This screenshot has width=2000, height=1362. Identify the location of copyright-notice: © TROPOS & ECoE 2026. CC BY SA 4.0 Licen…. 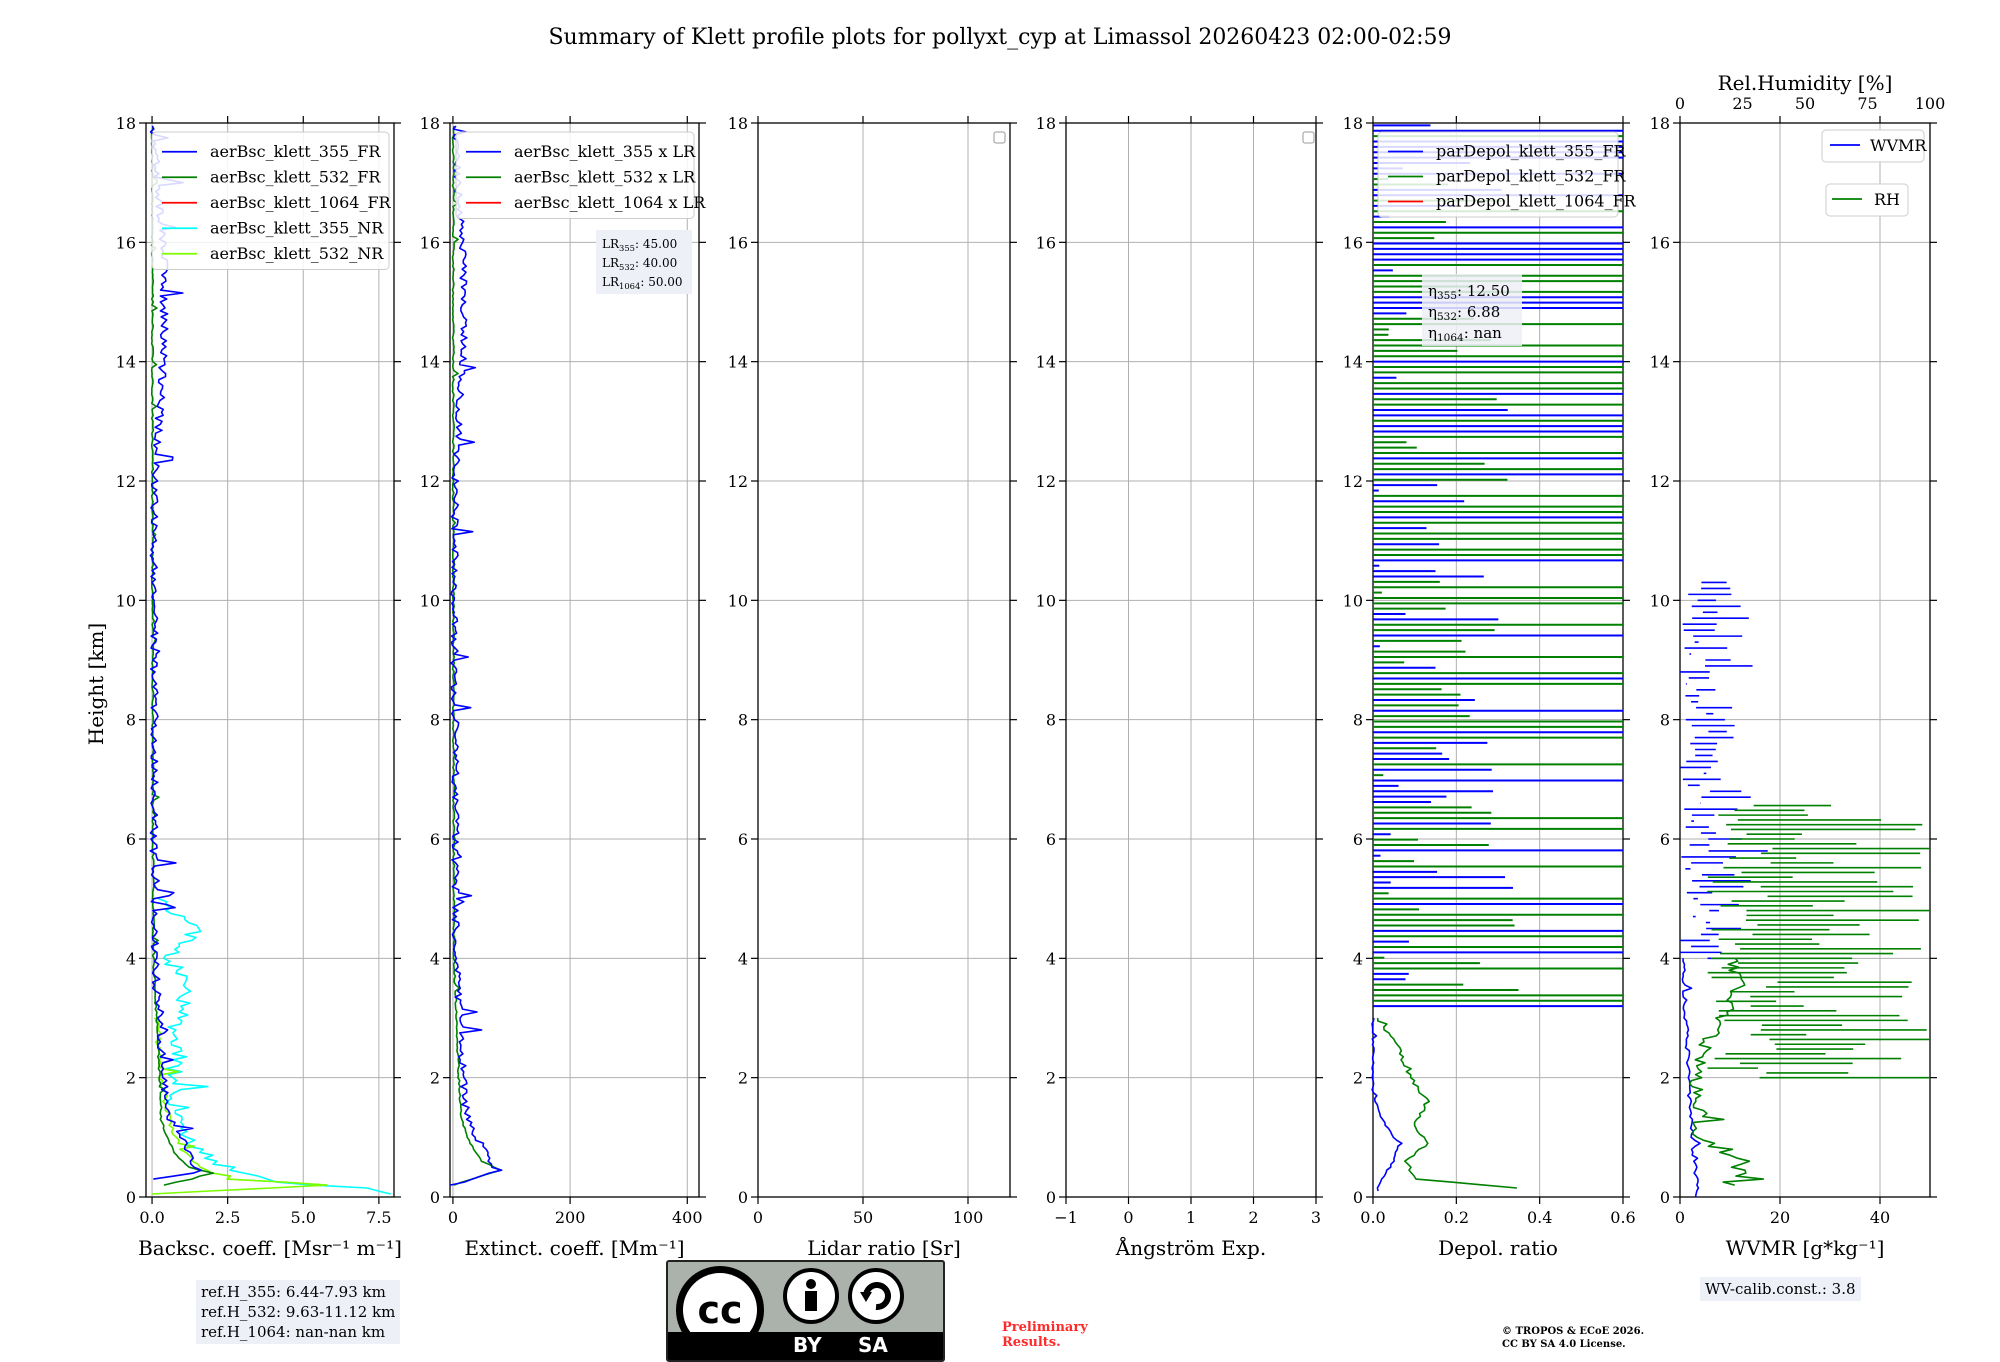
(1612, 1338).